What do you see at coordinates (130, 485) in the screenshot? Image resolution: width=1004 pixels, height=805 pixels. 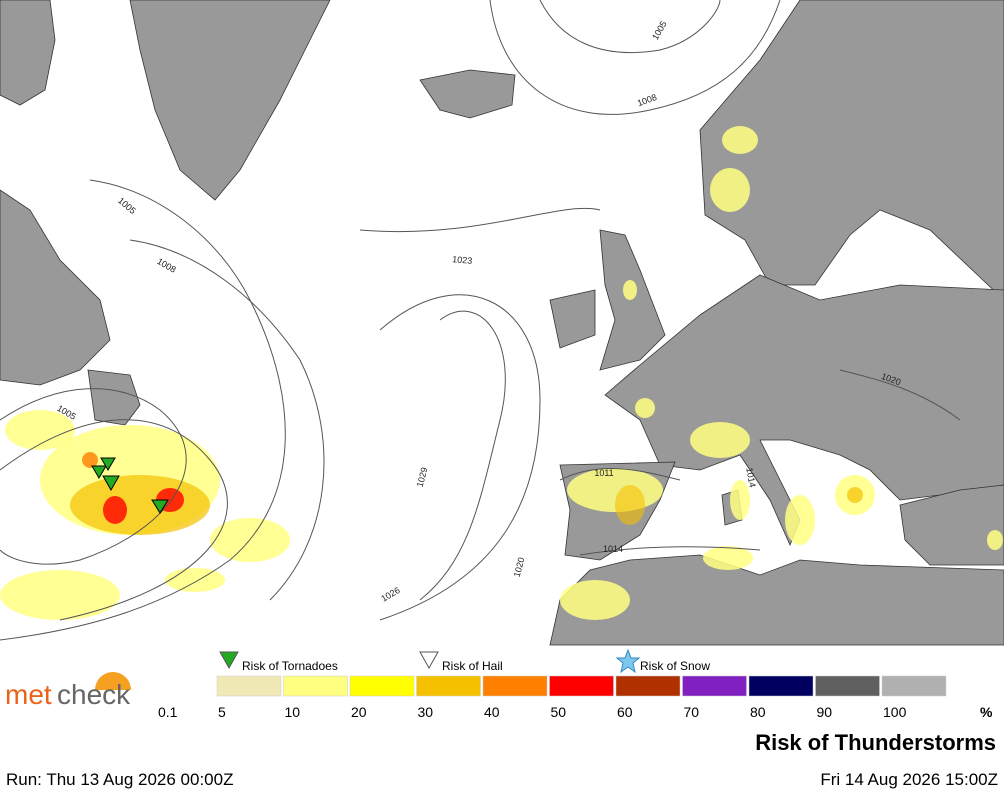 I see `tornado-markers` at bounding box center [130, 485].